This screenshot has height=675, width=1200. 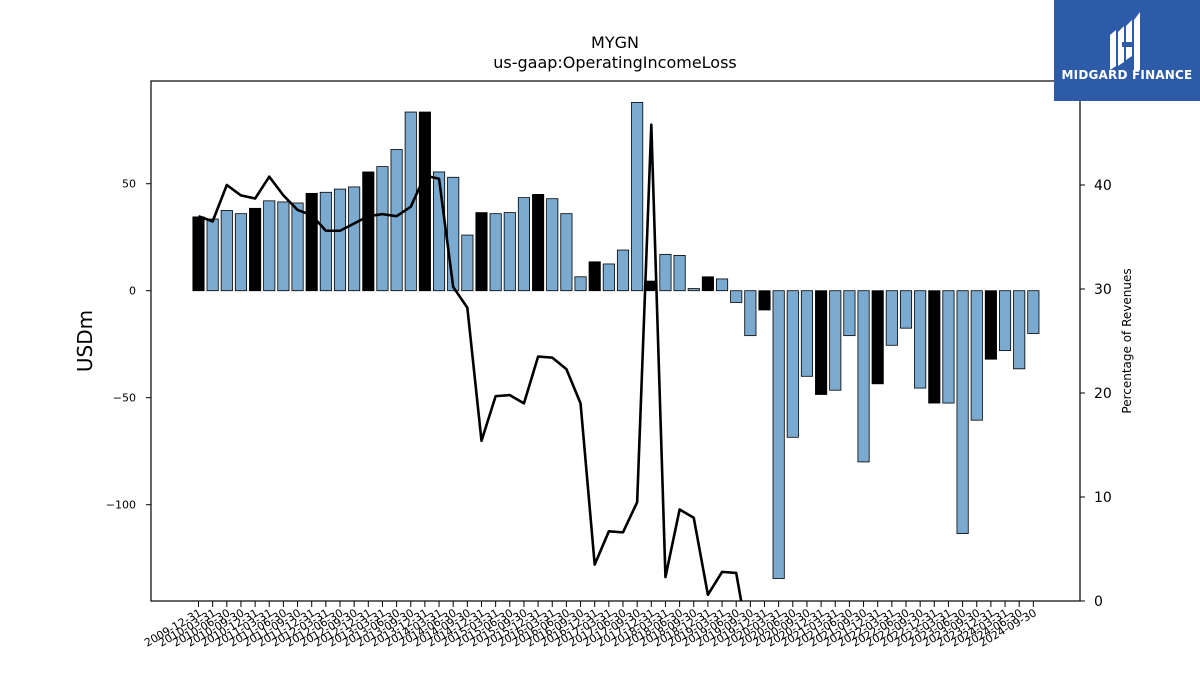 What do you see at coordinates (1103, 186) in the screenshot?
I see `y2-tick-label: 40` at bounding box center [1103, 186].